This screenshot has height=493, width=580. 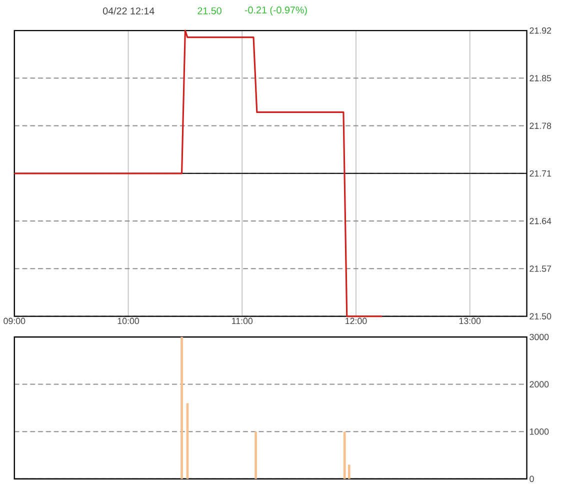 I want to click on x-tick-label: 12:00, so click(x=356, y=321).